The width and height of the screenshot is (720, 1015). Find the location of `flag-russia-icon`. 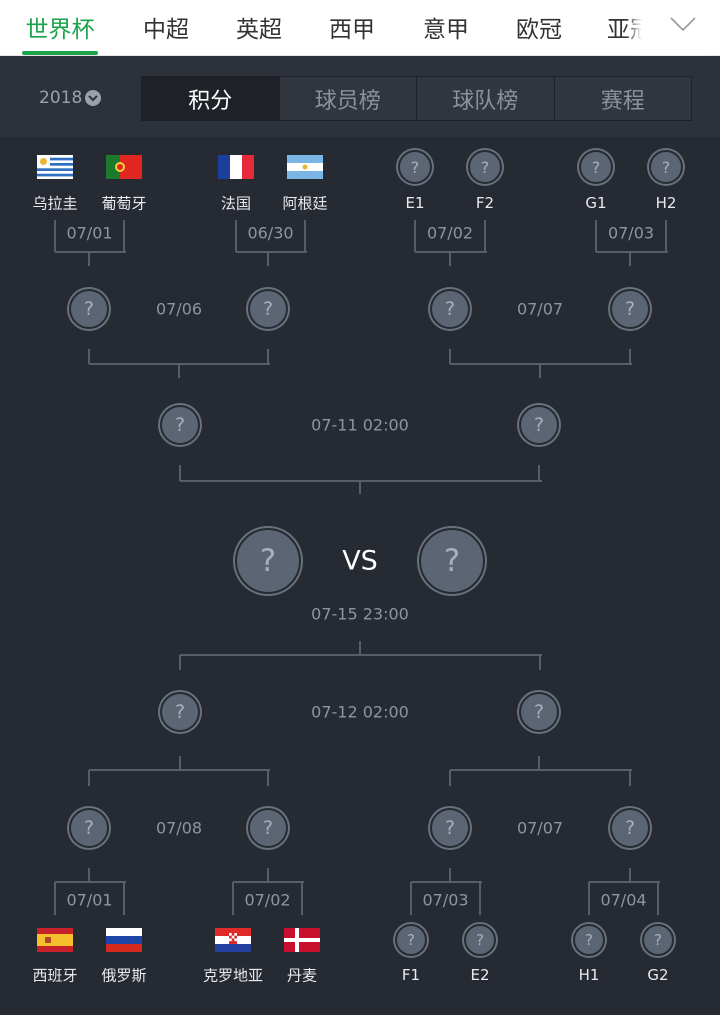

flag-russia-icon is located at coordinates (124, 940).